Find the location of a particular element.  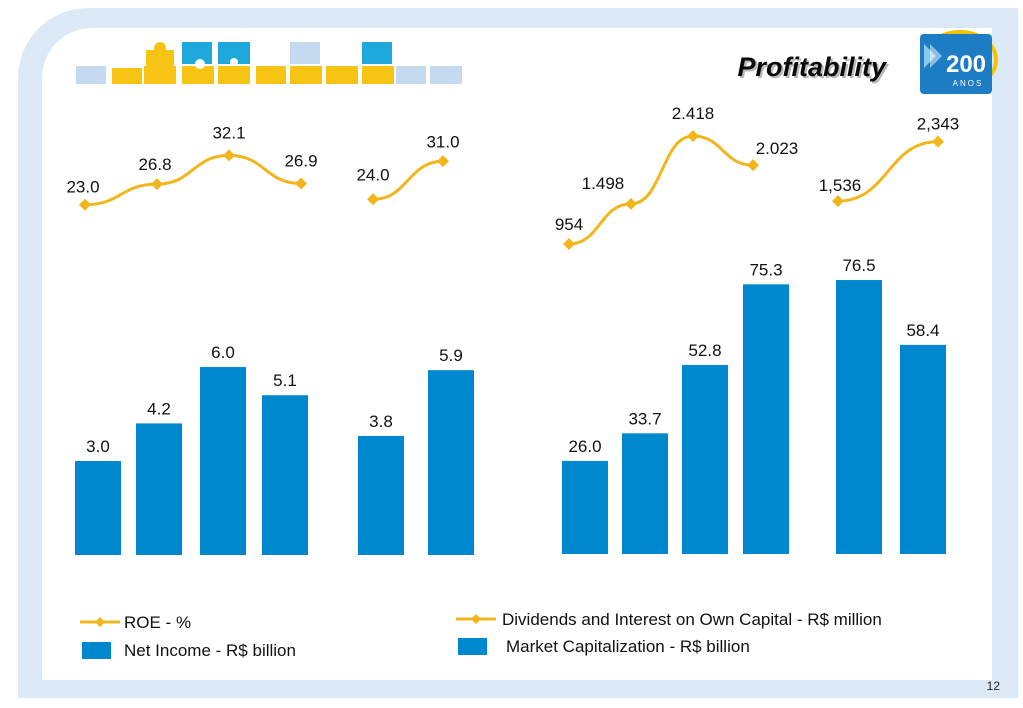

dividends-legend-line-swatch is located at coordinates (476, 619).